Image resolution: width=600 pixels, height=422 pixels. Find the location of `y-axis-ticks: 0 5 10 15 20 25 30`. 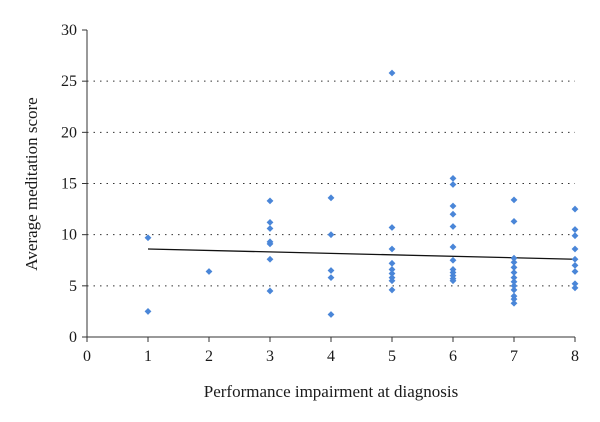

y-axis-ticks: 0 5 10 15 20 25 30 is located at coordinates (74, 184).